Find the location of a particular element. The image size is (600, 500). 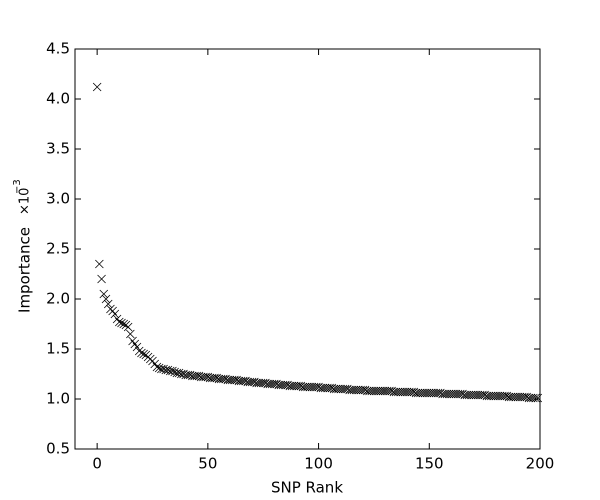

y-tick-label: 4.5 is located at coordinates (58, 49).